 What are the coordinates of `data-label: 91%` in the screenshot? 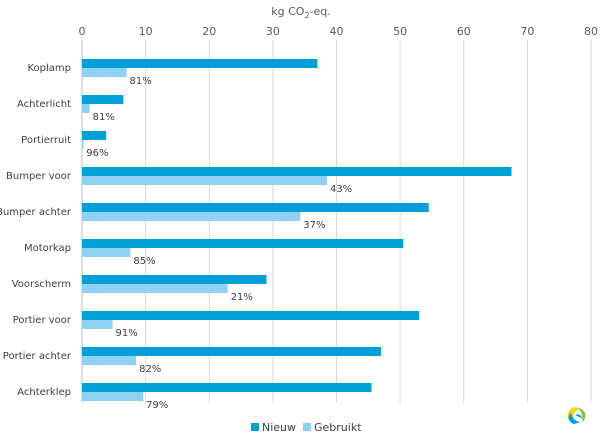 It's located at (127, 333).